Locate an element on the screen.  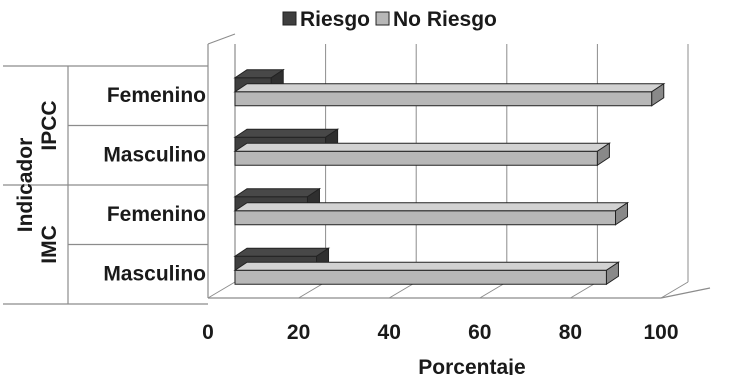
x-tick-label: 80 is located at coordinates (570, 332).